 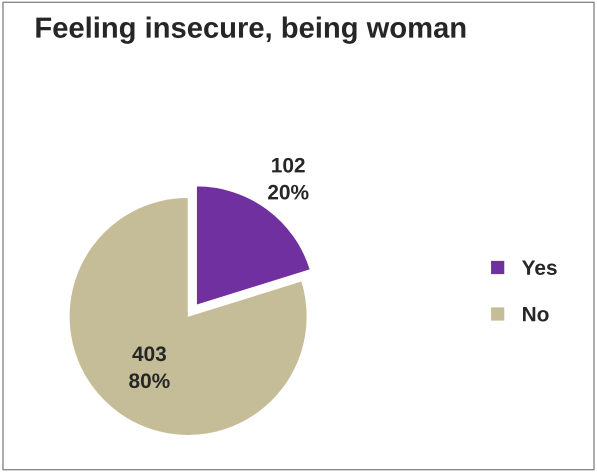 What do you see at coordinates (288, 179) in the screenshot?
I see `data-label: 102 20%` at bounding box center [288, 179].